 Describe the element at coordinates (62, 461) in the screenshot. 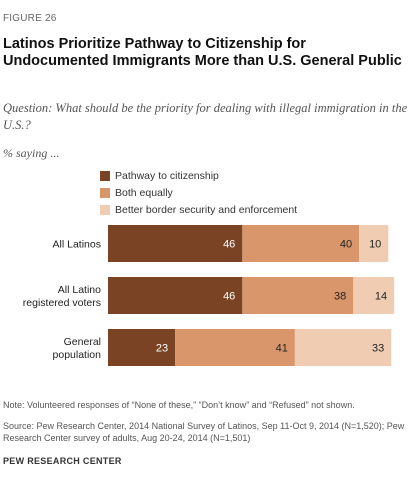

I see `organization-name: PEW RESEARCH CENTER` at that location.